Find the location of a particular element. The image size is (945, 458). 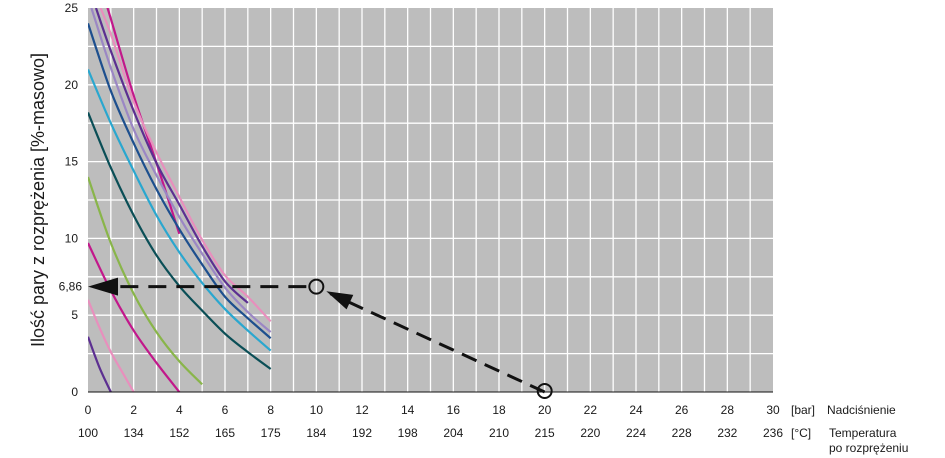

x-tick-label-bar: 14 is located at coordinates (408, 410).